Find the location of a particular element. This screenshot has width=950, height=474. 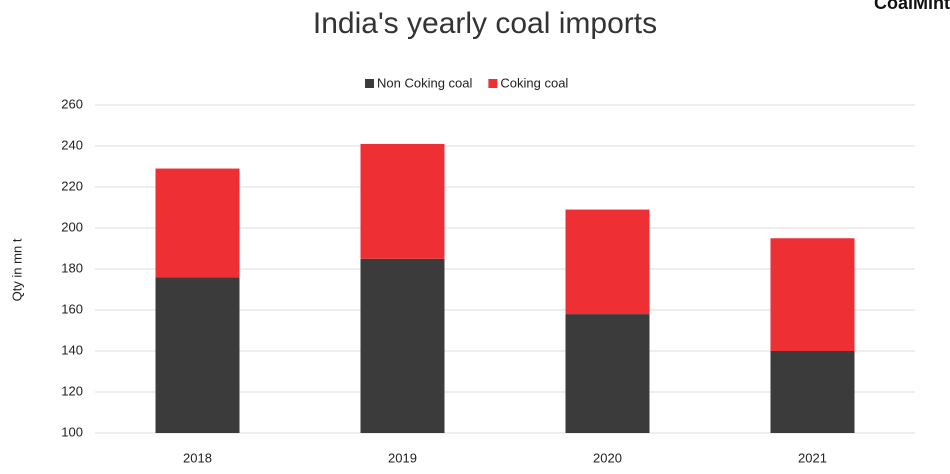

y-tick-label: 160 is located at coordinates (72, 308).